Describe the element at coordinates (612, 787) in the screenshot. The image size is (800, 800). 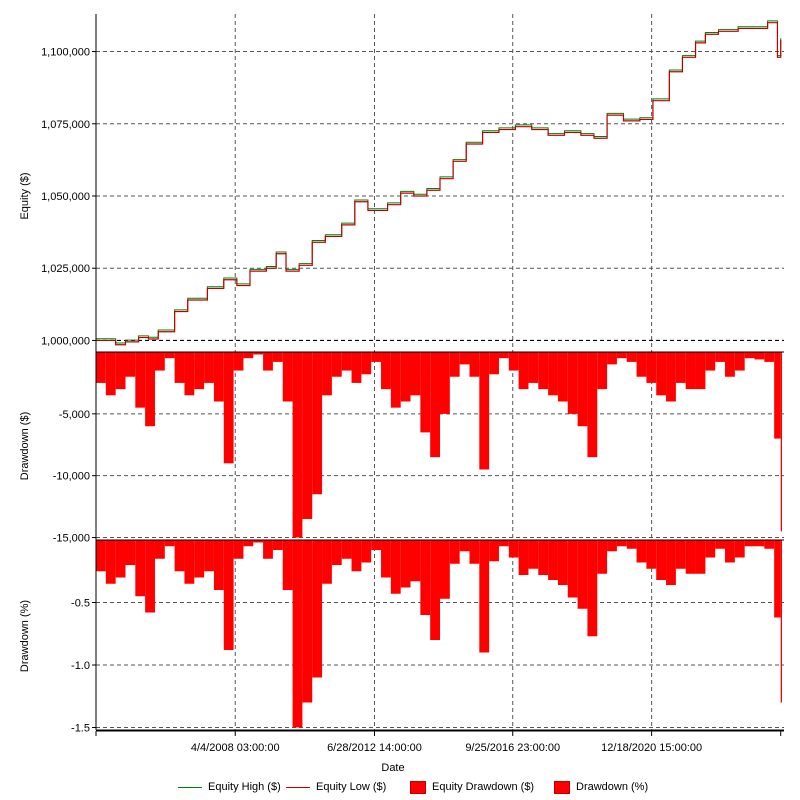
I see `legend-label-drawdown-percent: Drawdown (%)` at that location.